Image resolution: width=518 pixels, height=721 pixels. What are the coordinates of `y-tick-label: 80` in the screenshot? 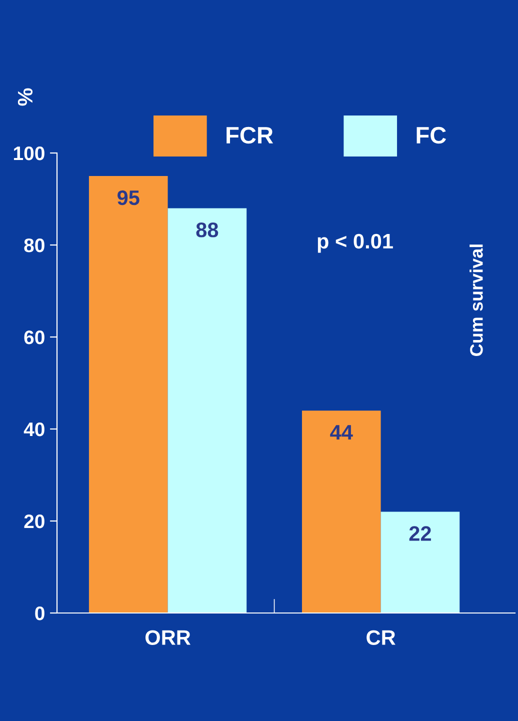 It's located at (34, 245).